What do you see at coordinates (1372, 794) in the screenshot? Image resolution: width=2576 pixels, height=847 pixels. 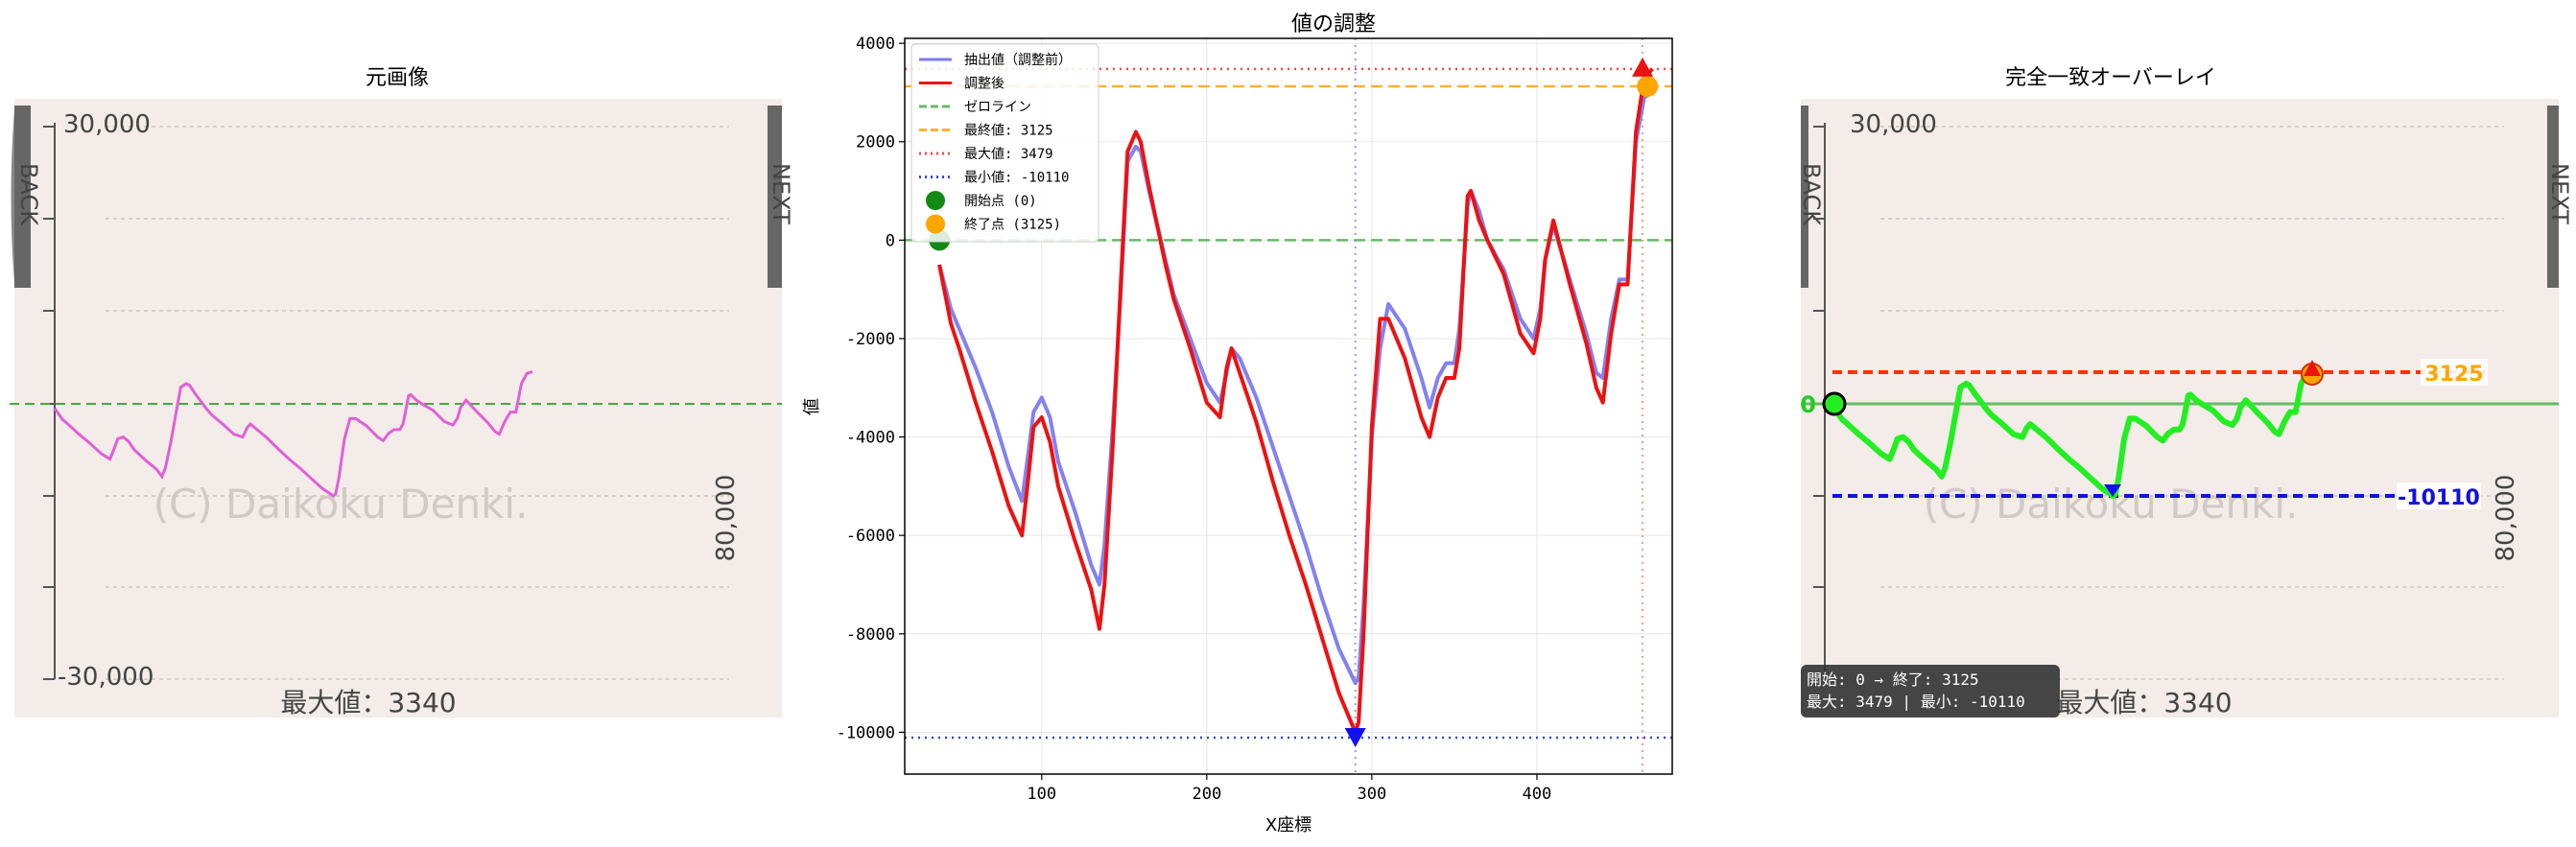 I see `x-tick-label: 300` at bounding box center [1372, 794].